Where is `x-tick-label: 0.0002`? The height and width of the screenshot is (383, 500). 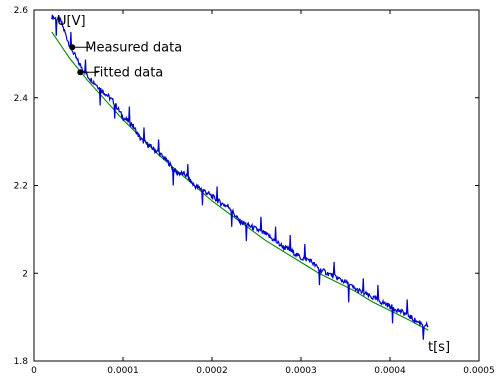 x-tick-label: 0.0002 is located at coordinates (212, 371).